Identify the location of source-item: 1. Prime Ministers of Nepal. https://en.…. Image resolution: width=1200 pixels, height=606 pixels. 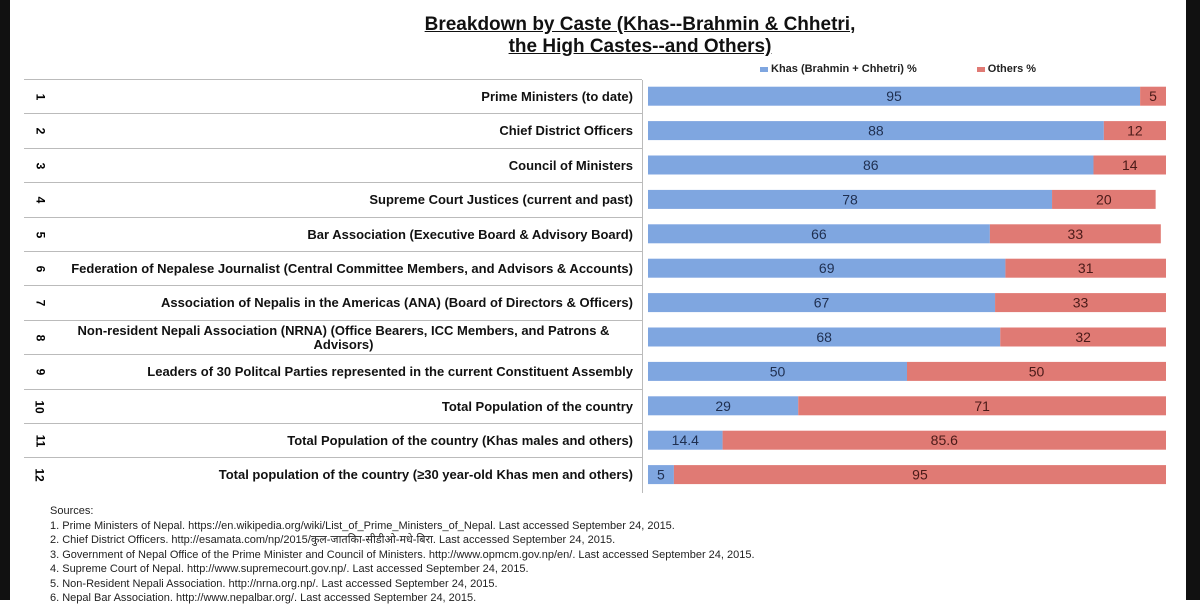
(362, 525).